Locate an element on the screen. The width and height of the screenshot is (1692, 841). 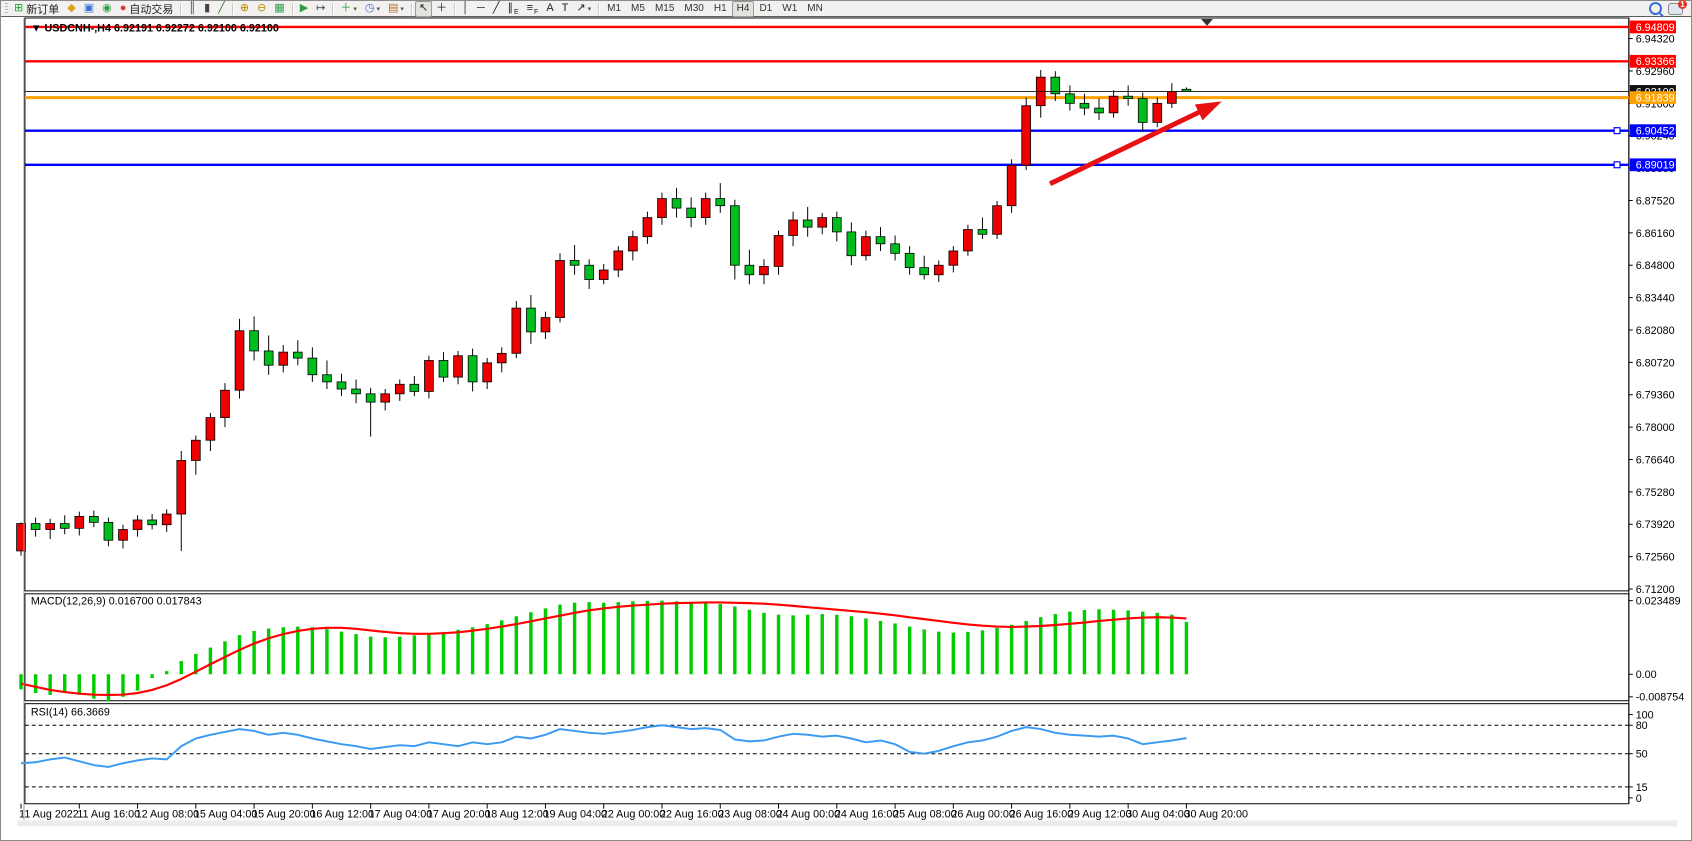
timeframe-m5-button: M5 is located at coordinates (638, 8).